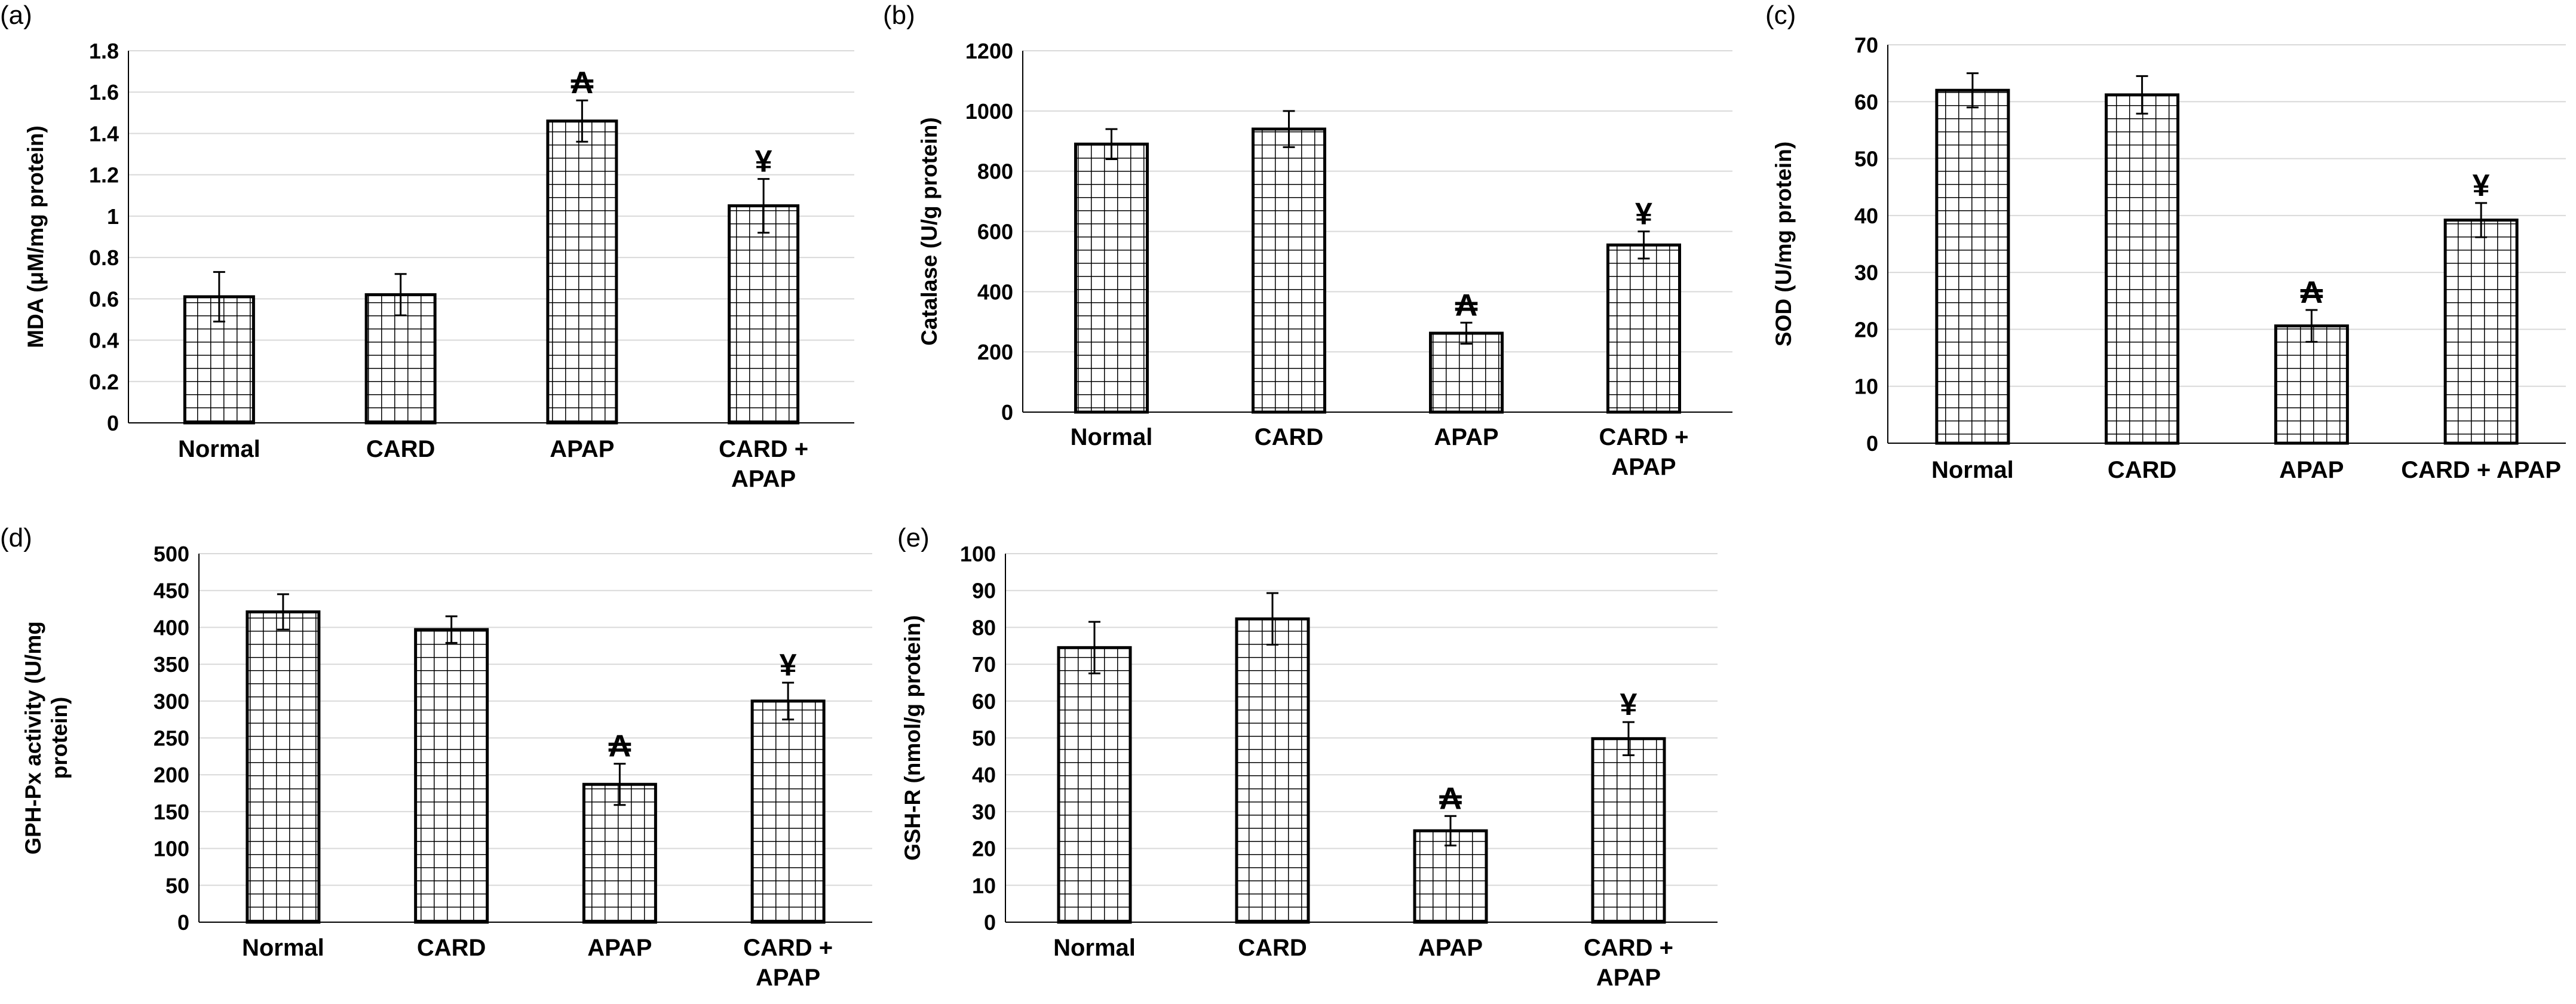 The width and height of the screenshot is (2576, 1004). I want to click on y-axis-title-line: SOD (U/mg protein), so click(1783, 244).